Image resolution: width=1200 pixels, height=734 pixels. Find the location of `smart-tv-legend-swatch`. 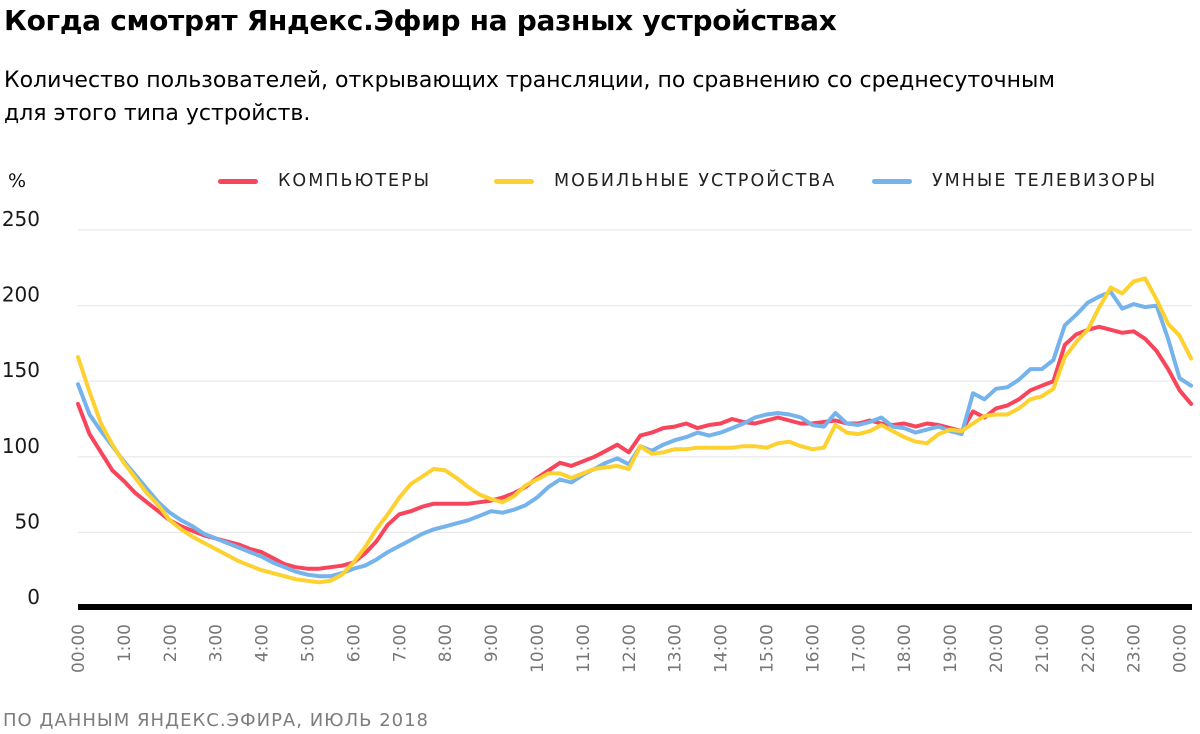

smart-tv-legend-swatch is located at coordinates (892, 181).